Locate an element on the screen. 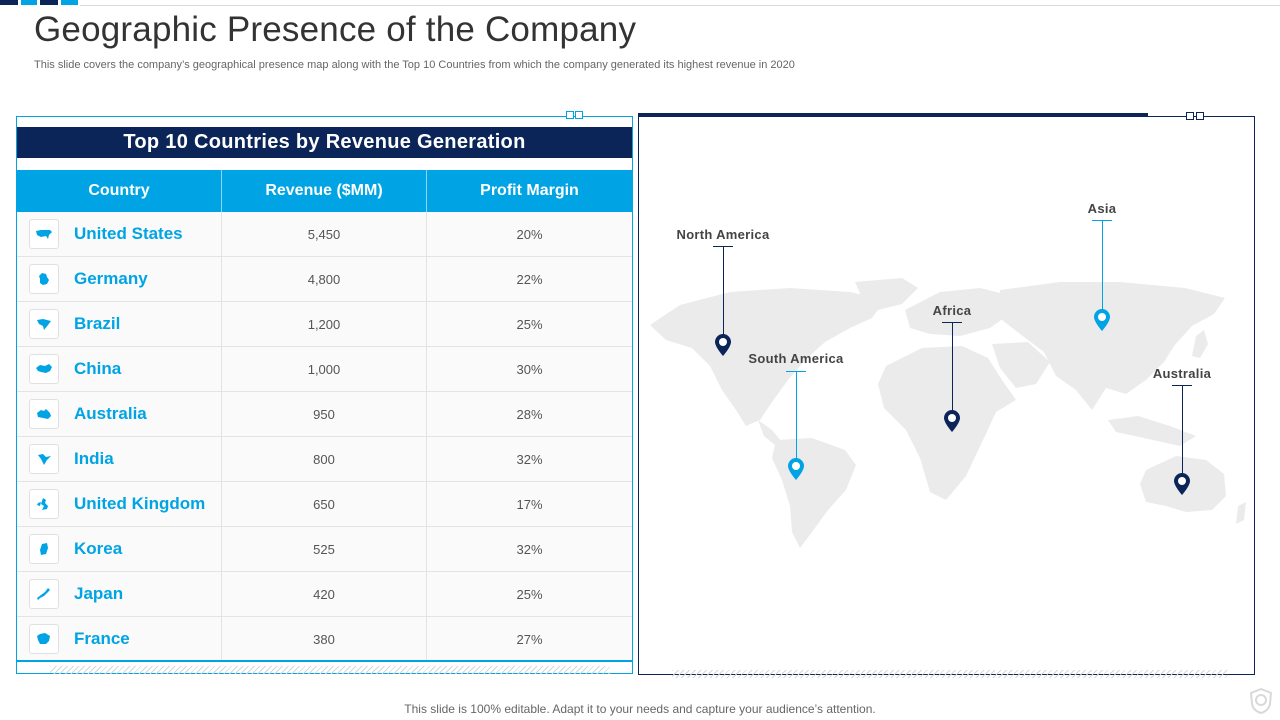  north-america-landmass is located at coordinates (767, 357).